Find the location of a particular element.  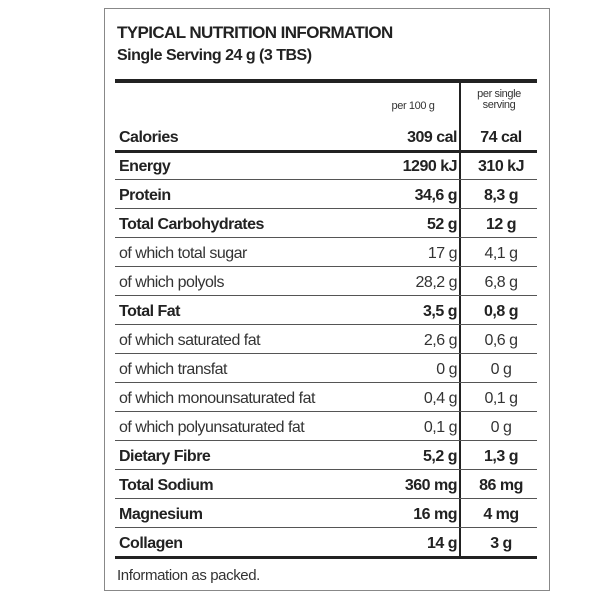

value-cell: 28,2 g is located at coordinates (436, 282).